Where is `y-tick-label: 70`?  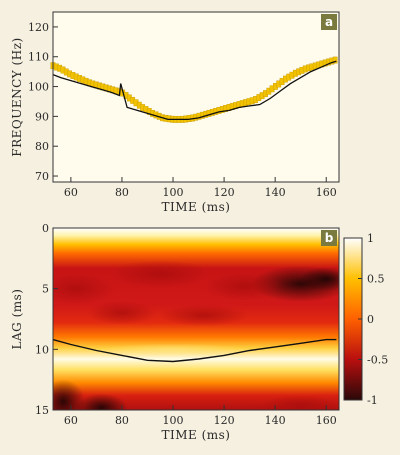
y-tick-label: 70 is located at coordinates (42, 176).